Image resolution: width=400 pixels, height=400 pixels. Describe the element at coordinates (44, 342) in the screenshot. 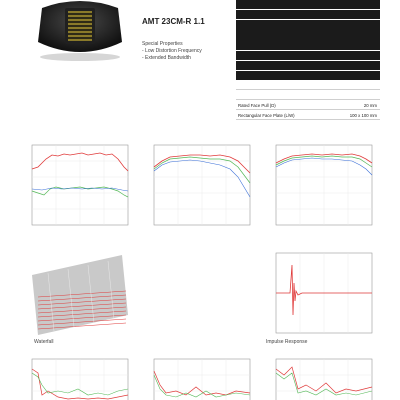

I see `waterfall-caption: Waterfall` at that location.